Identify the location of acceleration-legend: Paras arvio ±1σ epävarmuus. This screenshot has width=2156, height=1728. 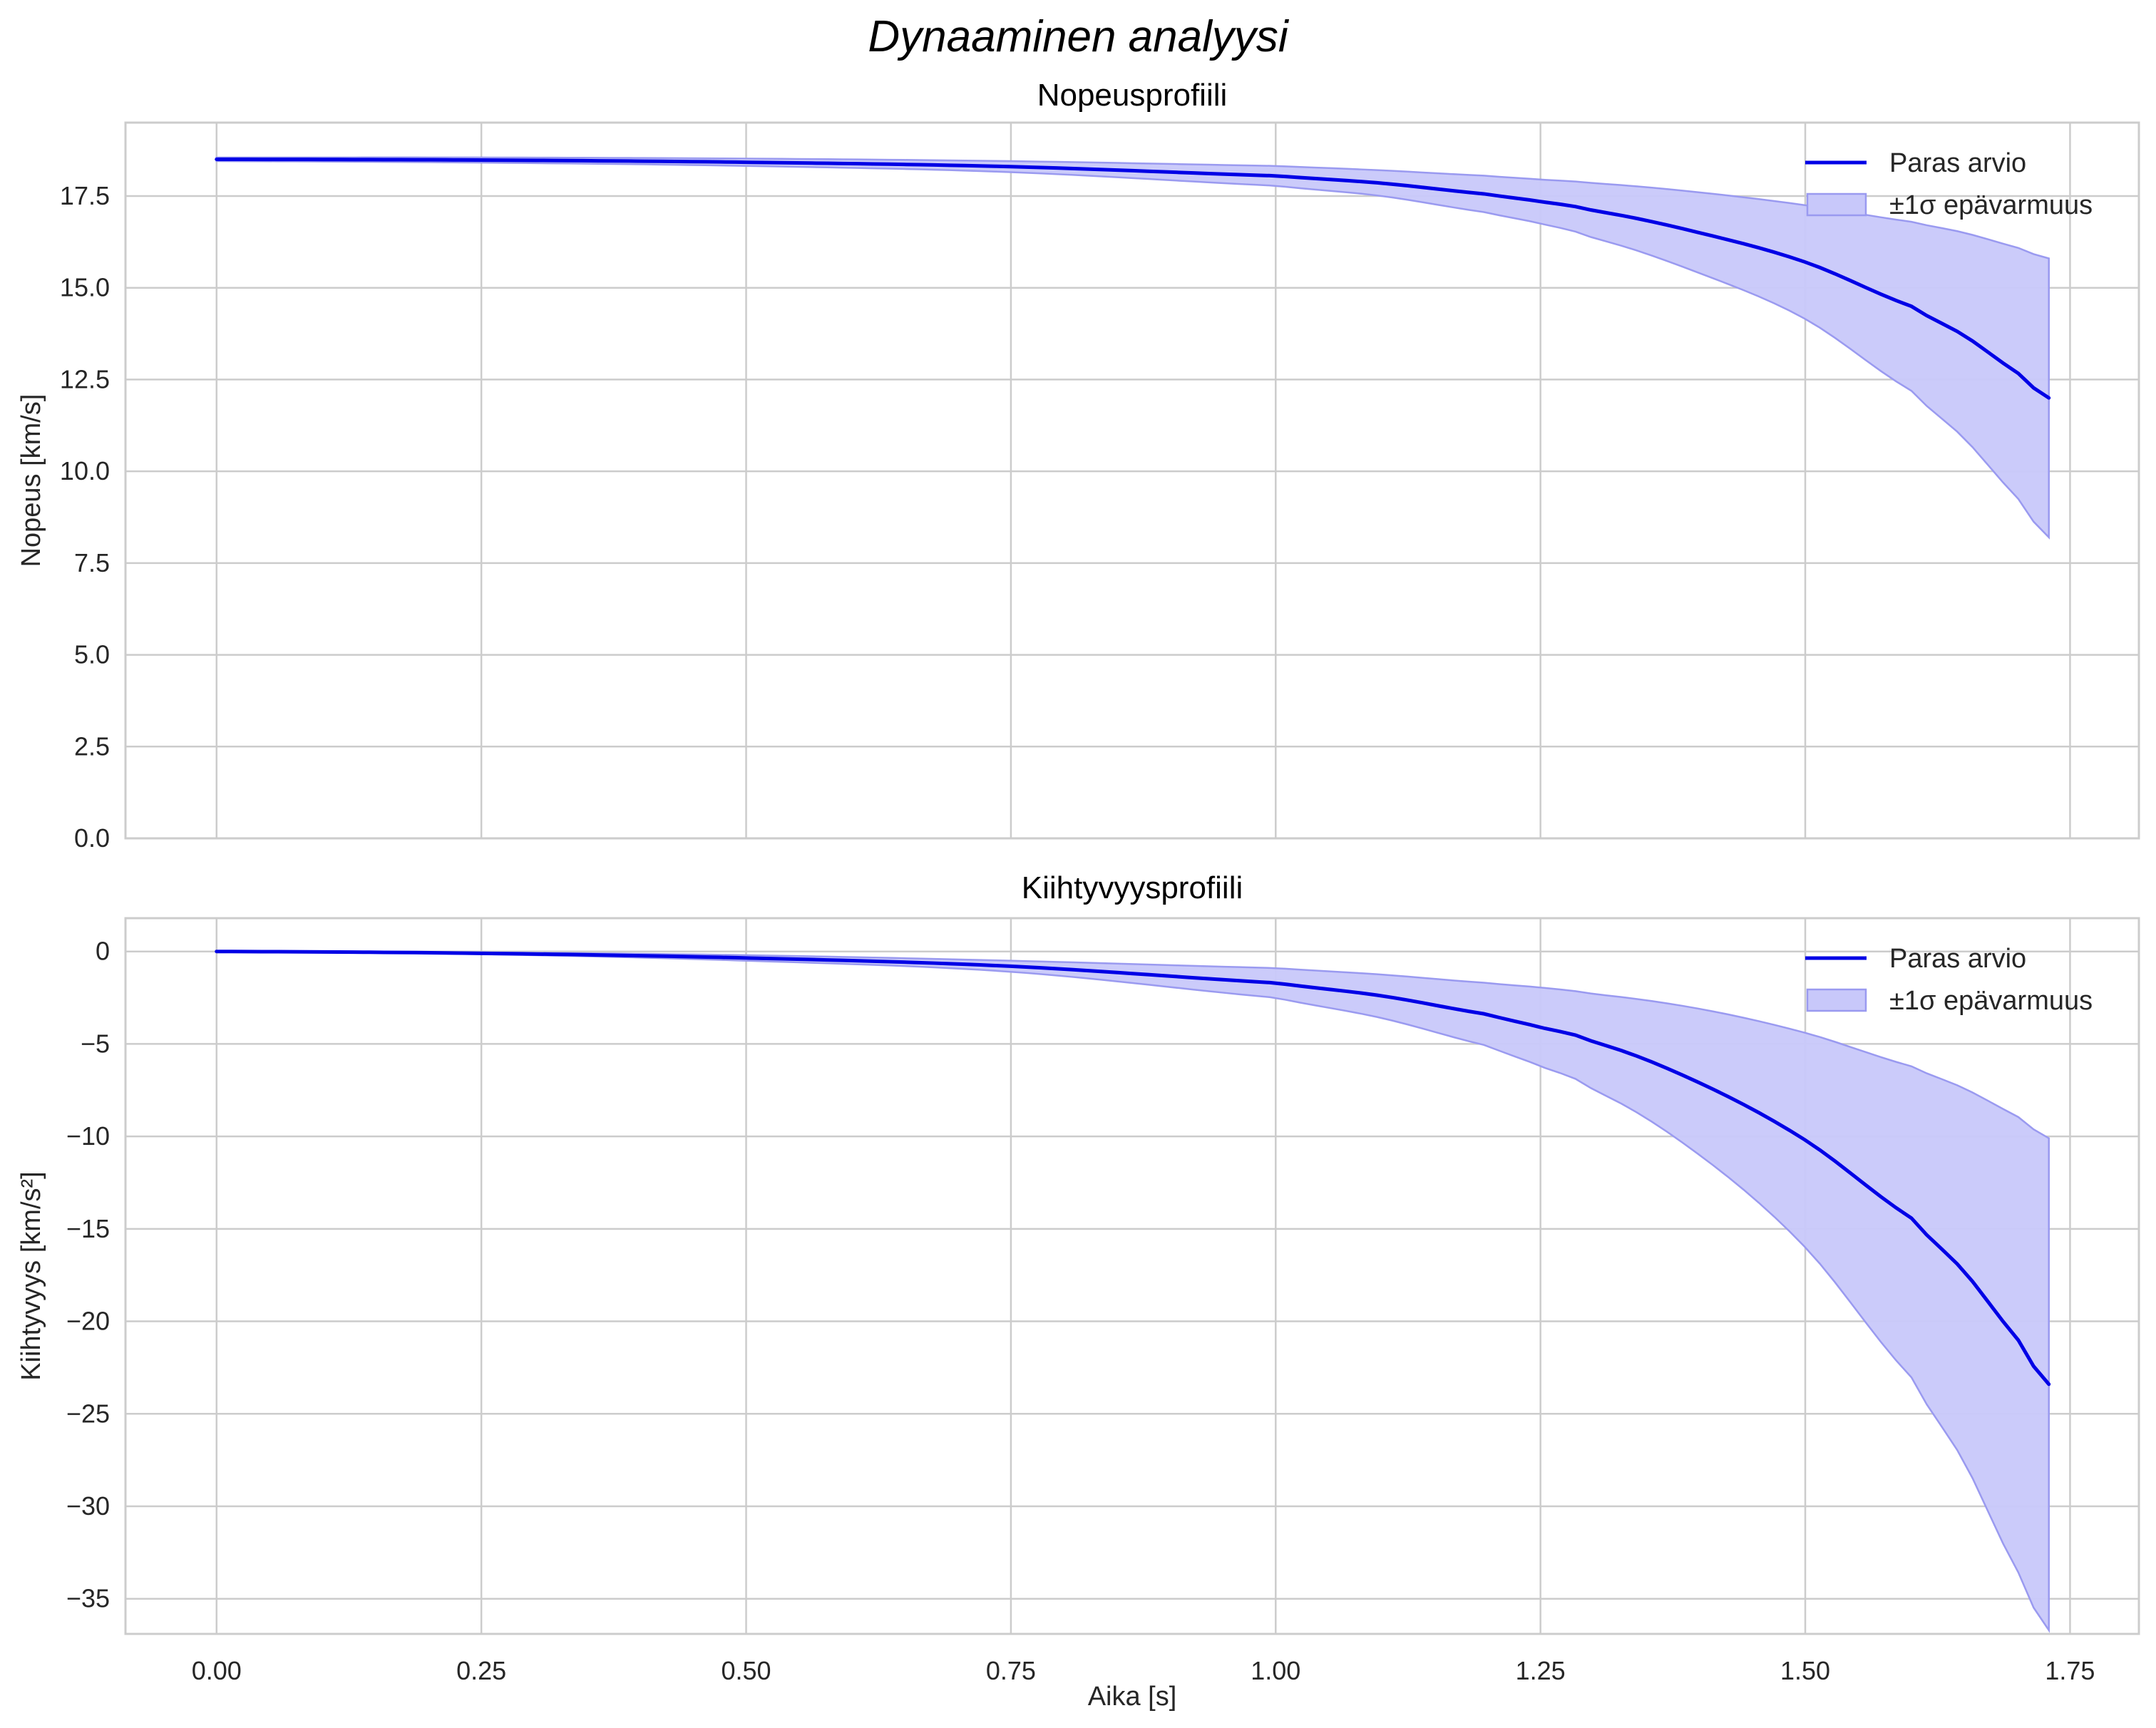
(1949, 980).